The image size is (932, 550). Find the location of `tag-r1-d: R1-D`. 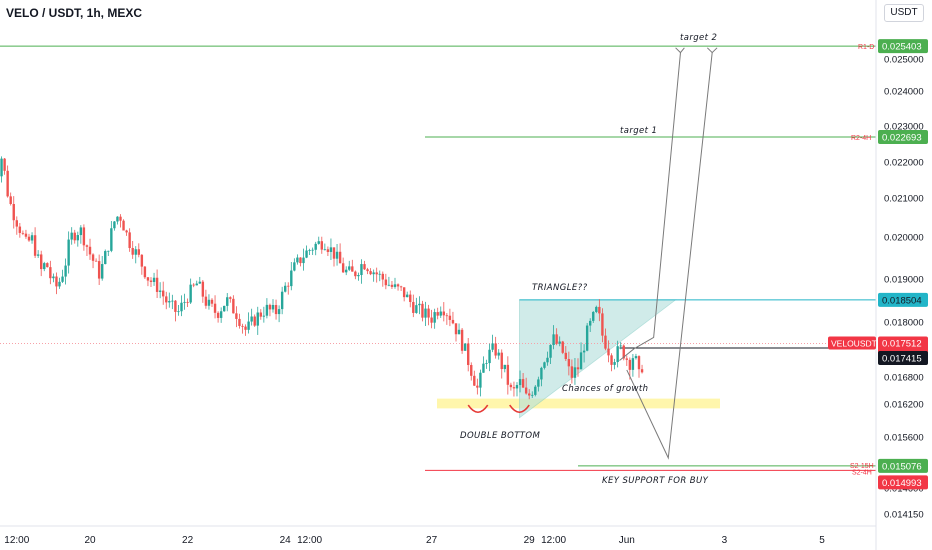

tag-r1-d: R1-D is located at coordinates (866, 47).